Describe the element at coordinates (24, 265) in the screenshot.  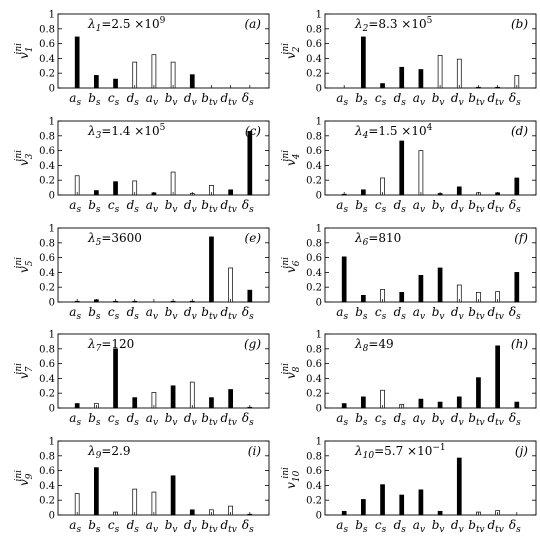
I see `y-axis-label: v5ini` at that location.